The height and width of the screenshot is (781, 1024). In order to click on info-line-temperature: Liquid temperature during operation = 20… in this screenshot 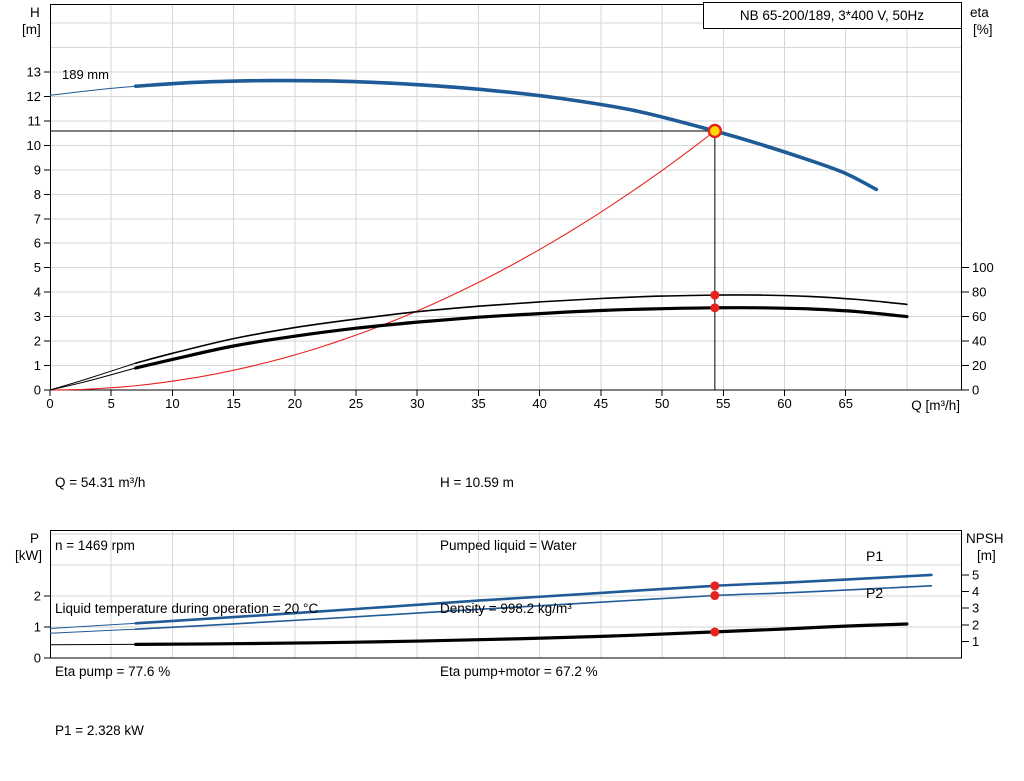, I will do `click(187, 608)`.